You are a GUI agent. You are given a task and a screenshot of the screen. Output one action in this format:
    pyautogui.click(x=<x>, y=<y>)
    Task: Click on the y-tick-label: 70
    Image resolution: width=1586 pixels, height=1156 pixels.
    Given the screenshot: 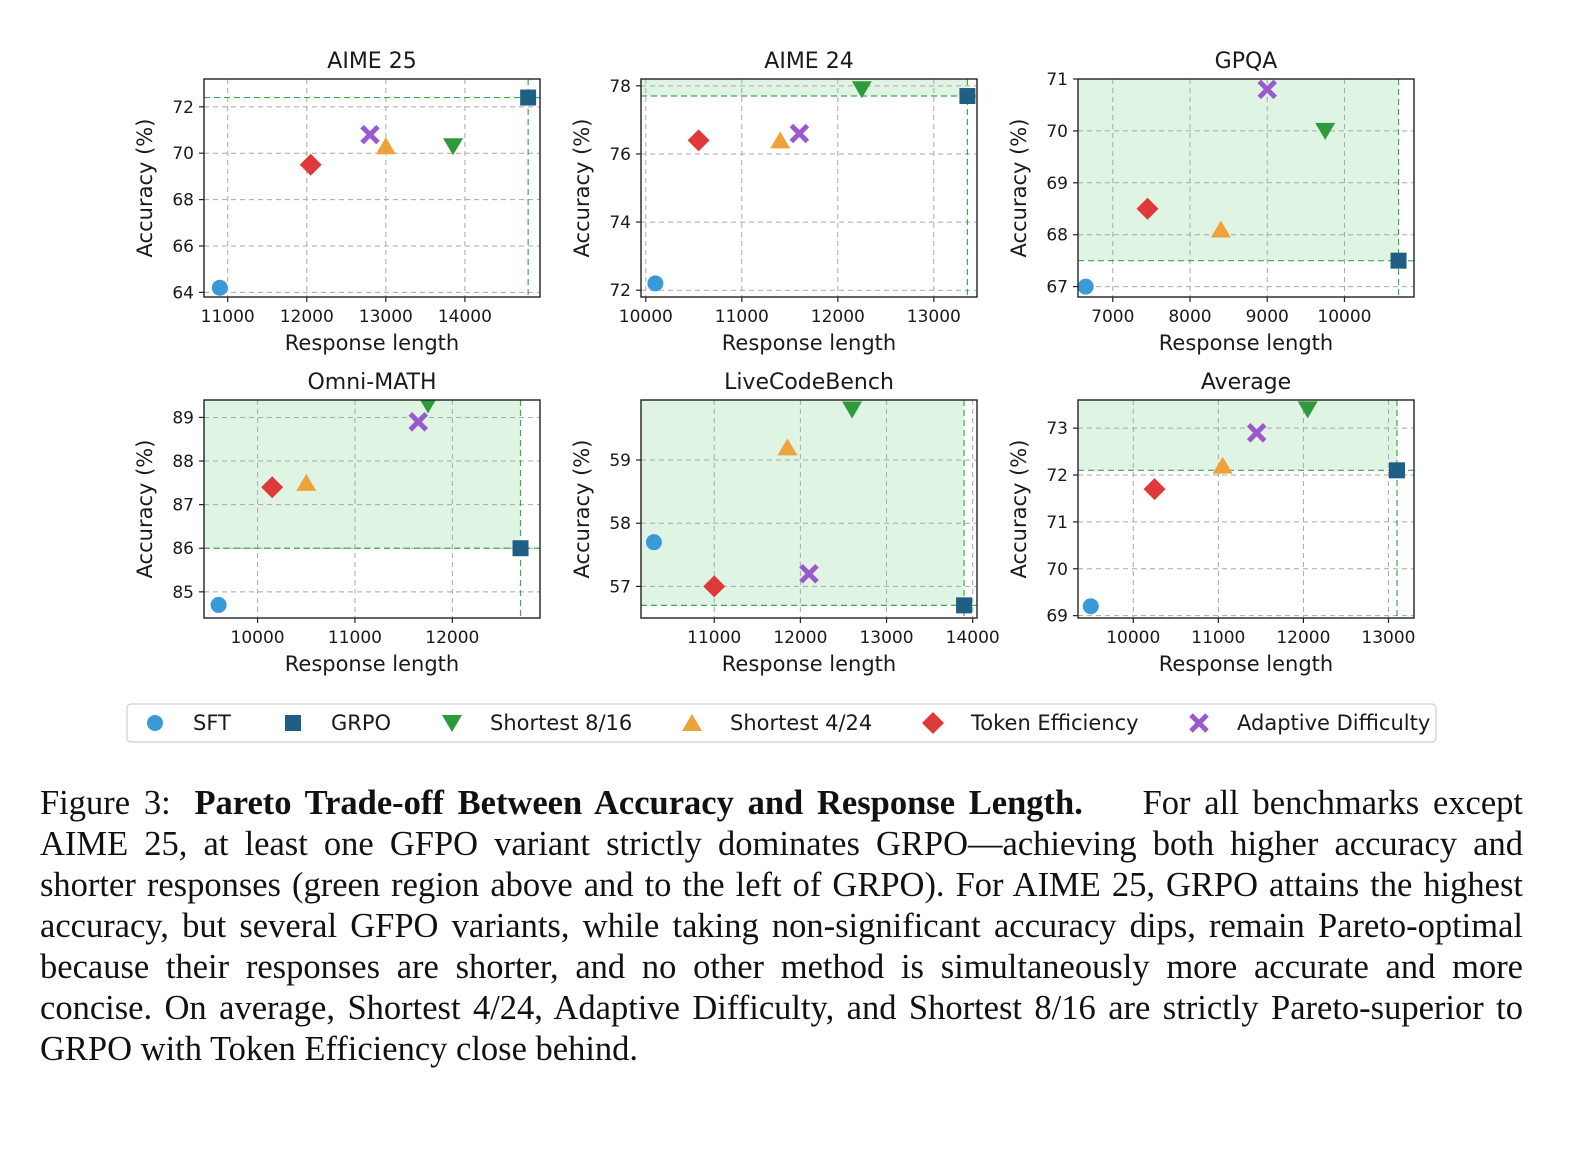 What is the action you would take?
    pyautogui.click(x=183, y=154)
    